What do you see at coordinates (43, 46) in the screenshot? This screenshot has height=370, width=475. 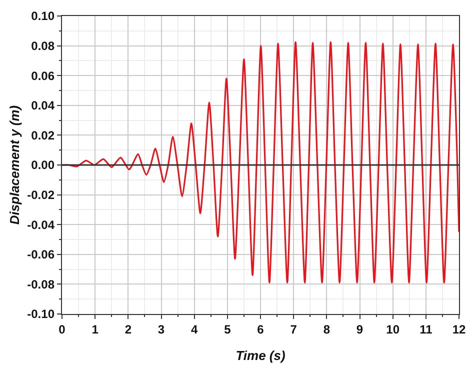 I see `y-tick-label: 0.08` at bounding box center [43, 46].